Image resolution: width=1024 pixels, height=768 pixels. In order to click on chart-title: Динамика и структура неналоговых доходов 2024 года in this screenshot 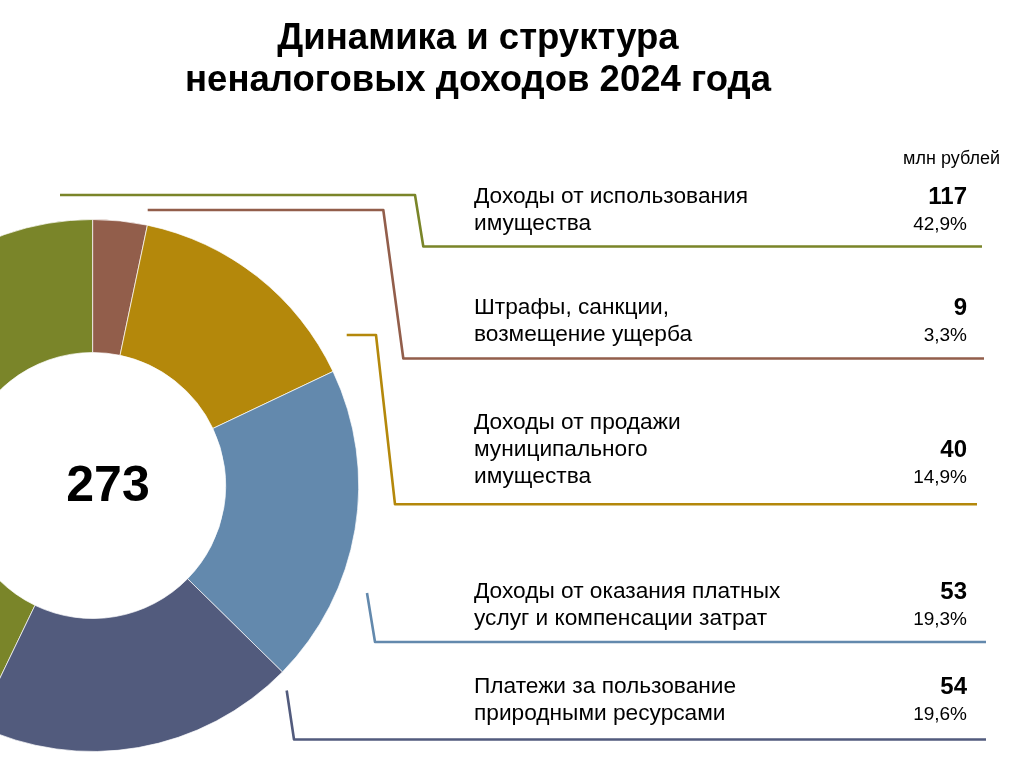, I will do `click(478, 57)`.